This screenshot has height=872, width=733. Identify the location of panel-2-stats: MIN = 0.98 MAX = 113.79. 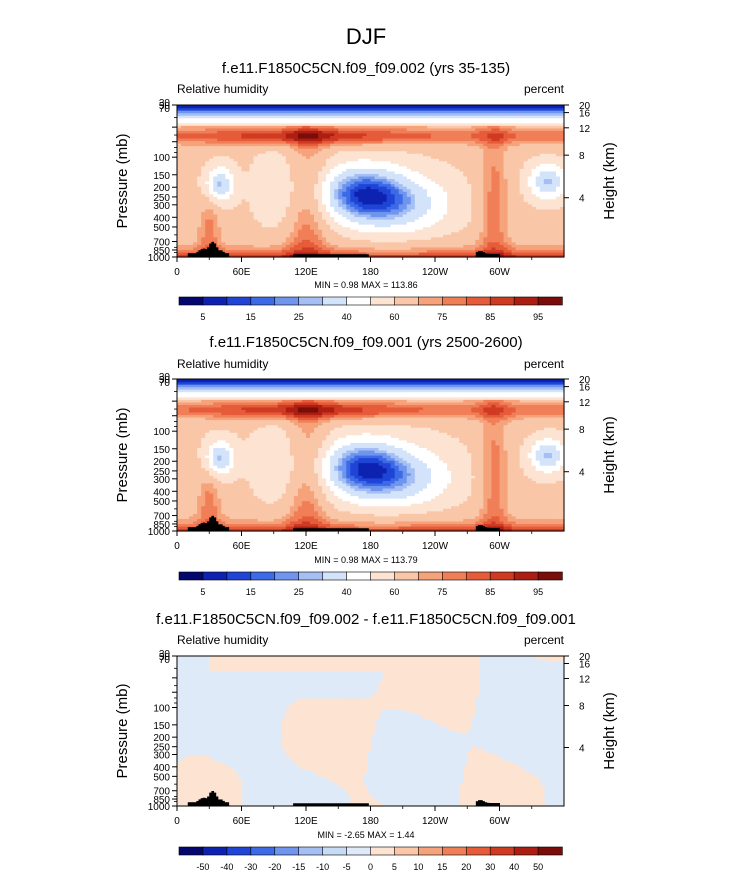
(365, 560).